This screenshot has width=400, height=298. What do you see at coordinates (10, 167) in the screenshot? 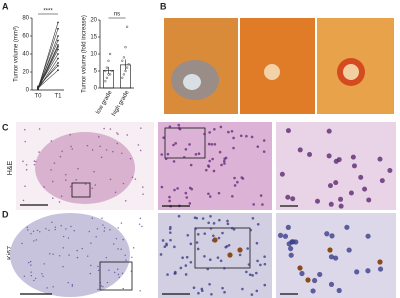
I see `stain-label: H&E` at bounding box center [10, 167].